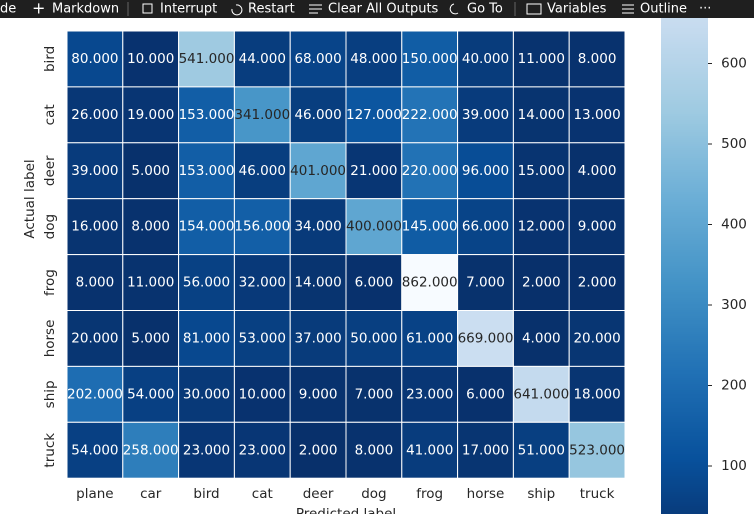 This screenshot has height=518, width=754. What do you see at coordinates (150, 338) in the screenshot?
I see `cell-label: 5.000` at bounding box center [150, 338].